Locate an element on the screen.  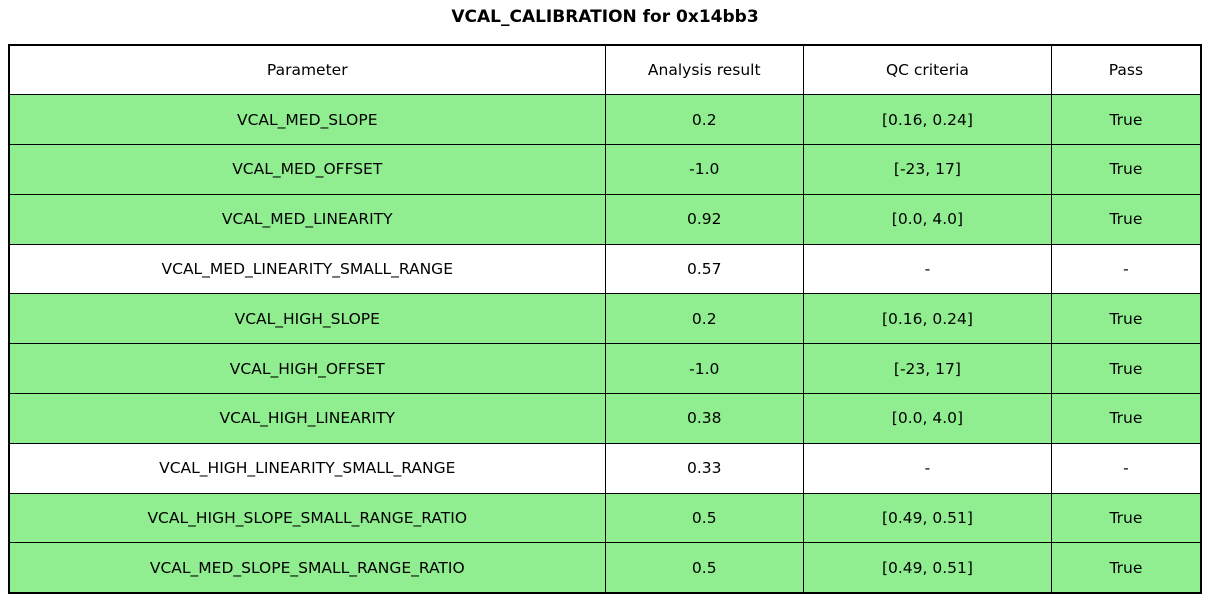
parameter-cell: VCAL_MED_OFFSET is located at coordinates (307, 169).